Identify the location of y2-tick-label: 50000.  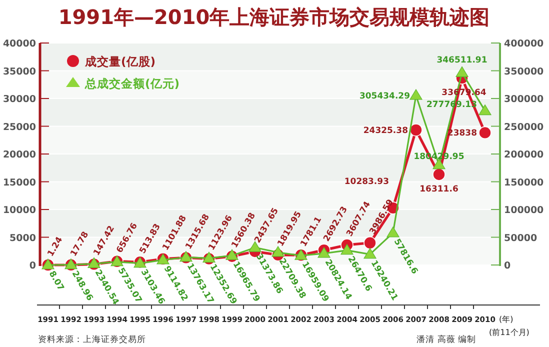
(521, 238).